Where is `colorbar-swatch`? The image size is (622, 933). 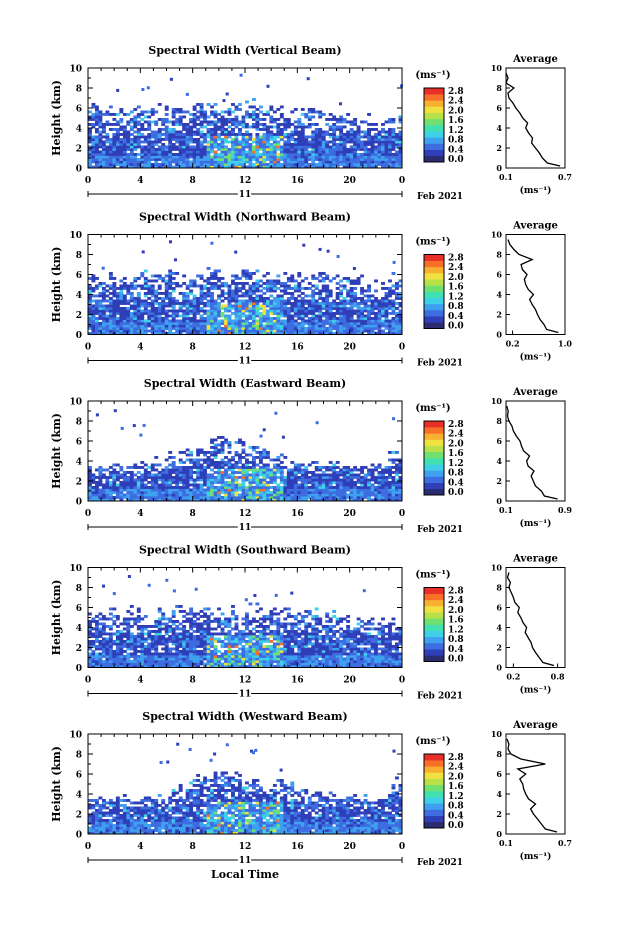 colorbar-swatch is located at coordinates (434, 140).